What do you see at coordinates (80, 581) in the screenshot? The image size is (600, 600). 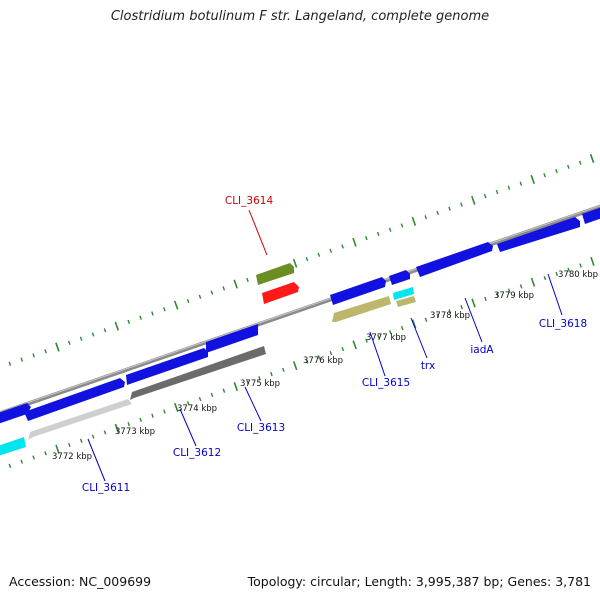 I see `accession-label: Accession: NC_009699` at bounding box center [80, 581].